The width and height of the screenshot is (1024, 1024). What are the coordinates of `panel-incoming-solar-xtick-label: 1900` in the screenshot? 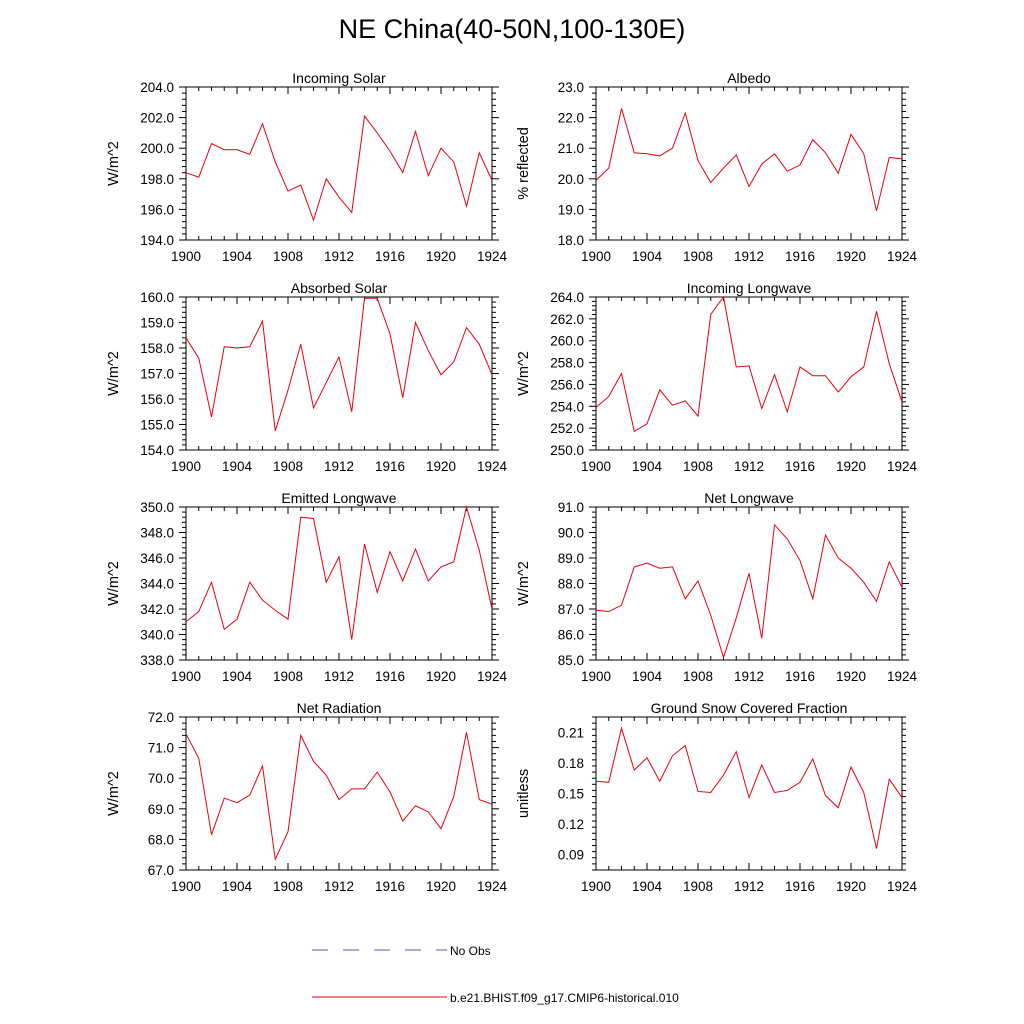 It's located at (186, 256).